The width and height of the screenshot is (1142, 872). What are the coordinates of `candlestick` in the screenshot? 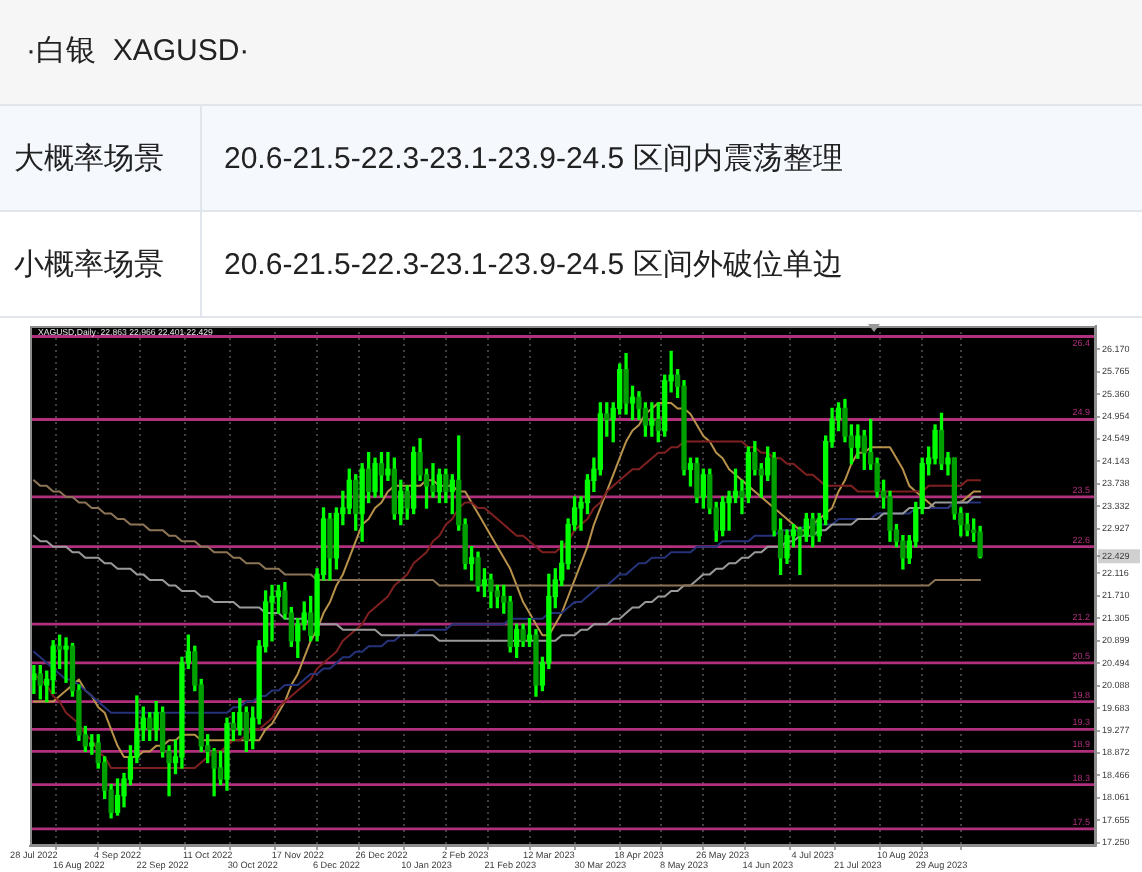 It's located at (34, 679).